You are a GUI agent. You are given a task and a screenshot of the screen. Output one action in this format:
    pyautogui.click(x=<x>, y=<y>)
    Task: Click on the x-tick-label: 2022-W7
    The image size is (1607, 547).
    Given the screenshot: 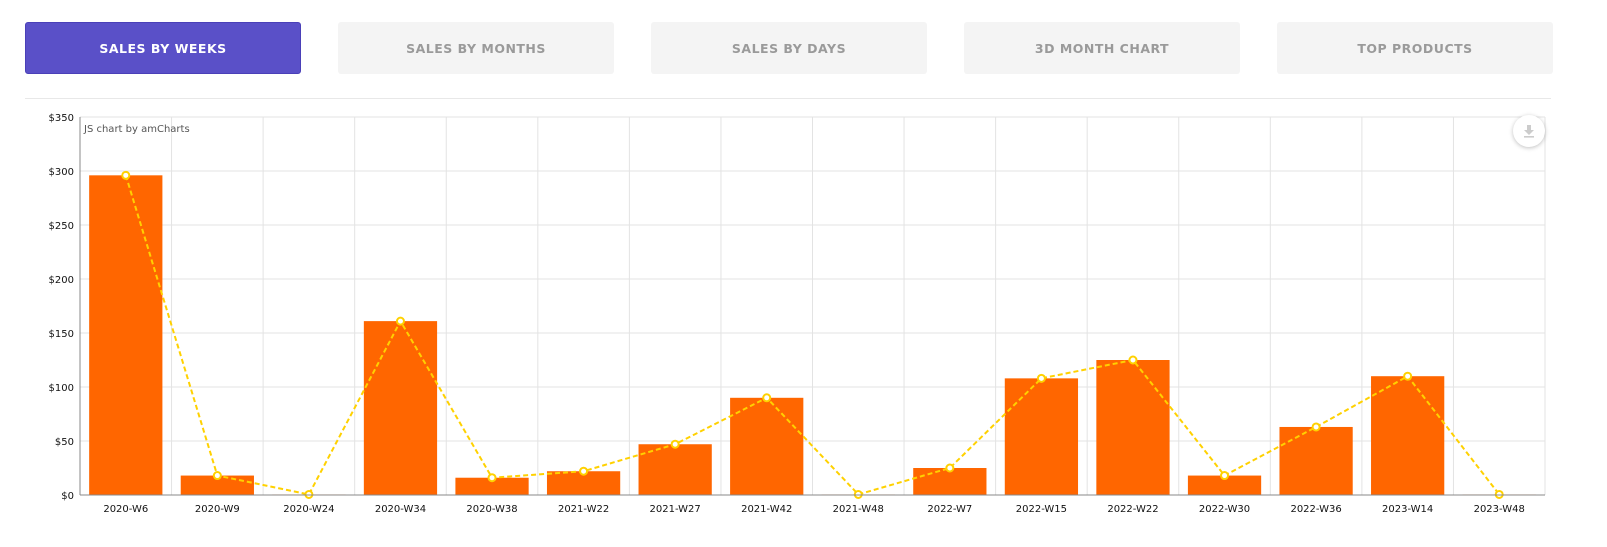 What is the action you would take?
    pyautogui.click(x=949, y=509)
    